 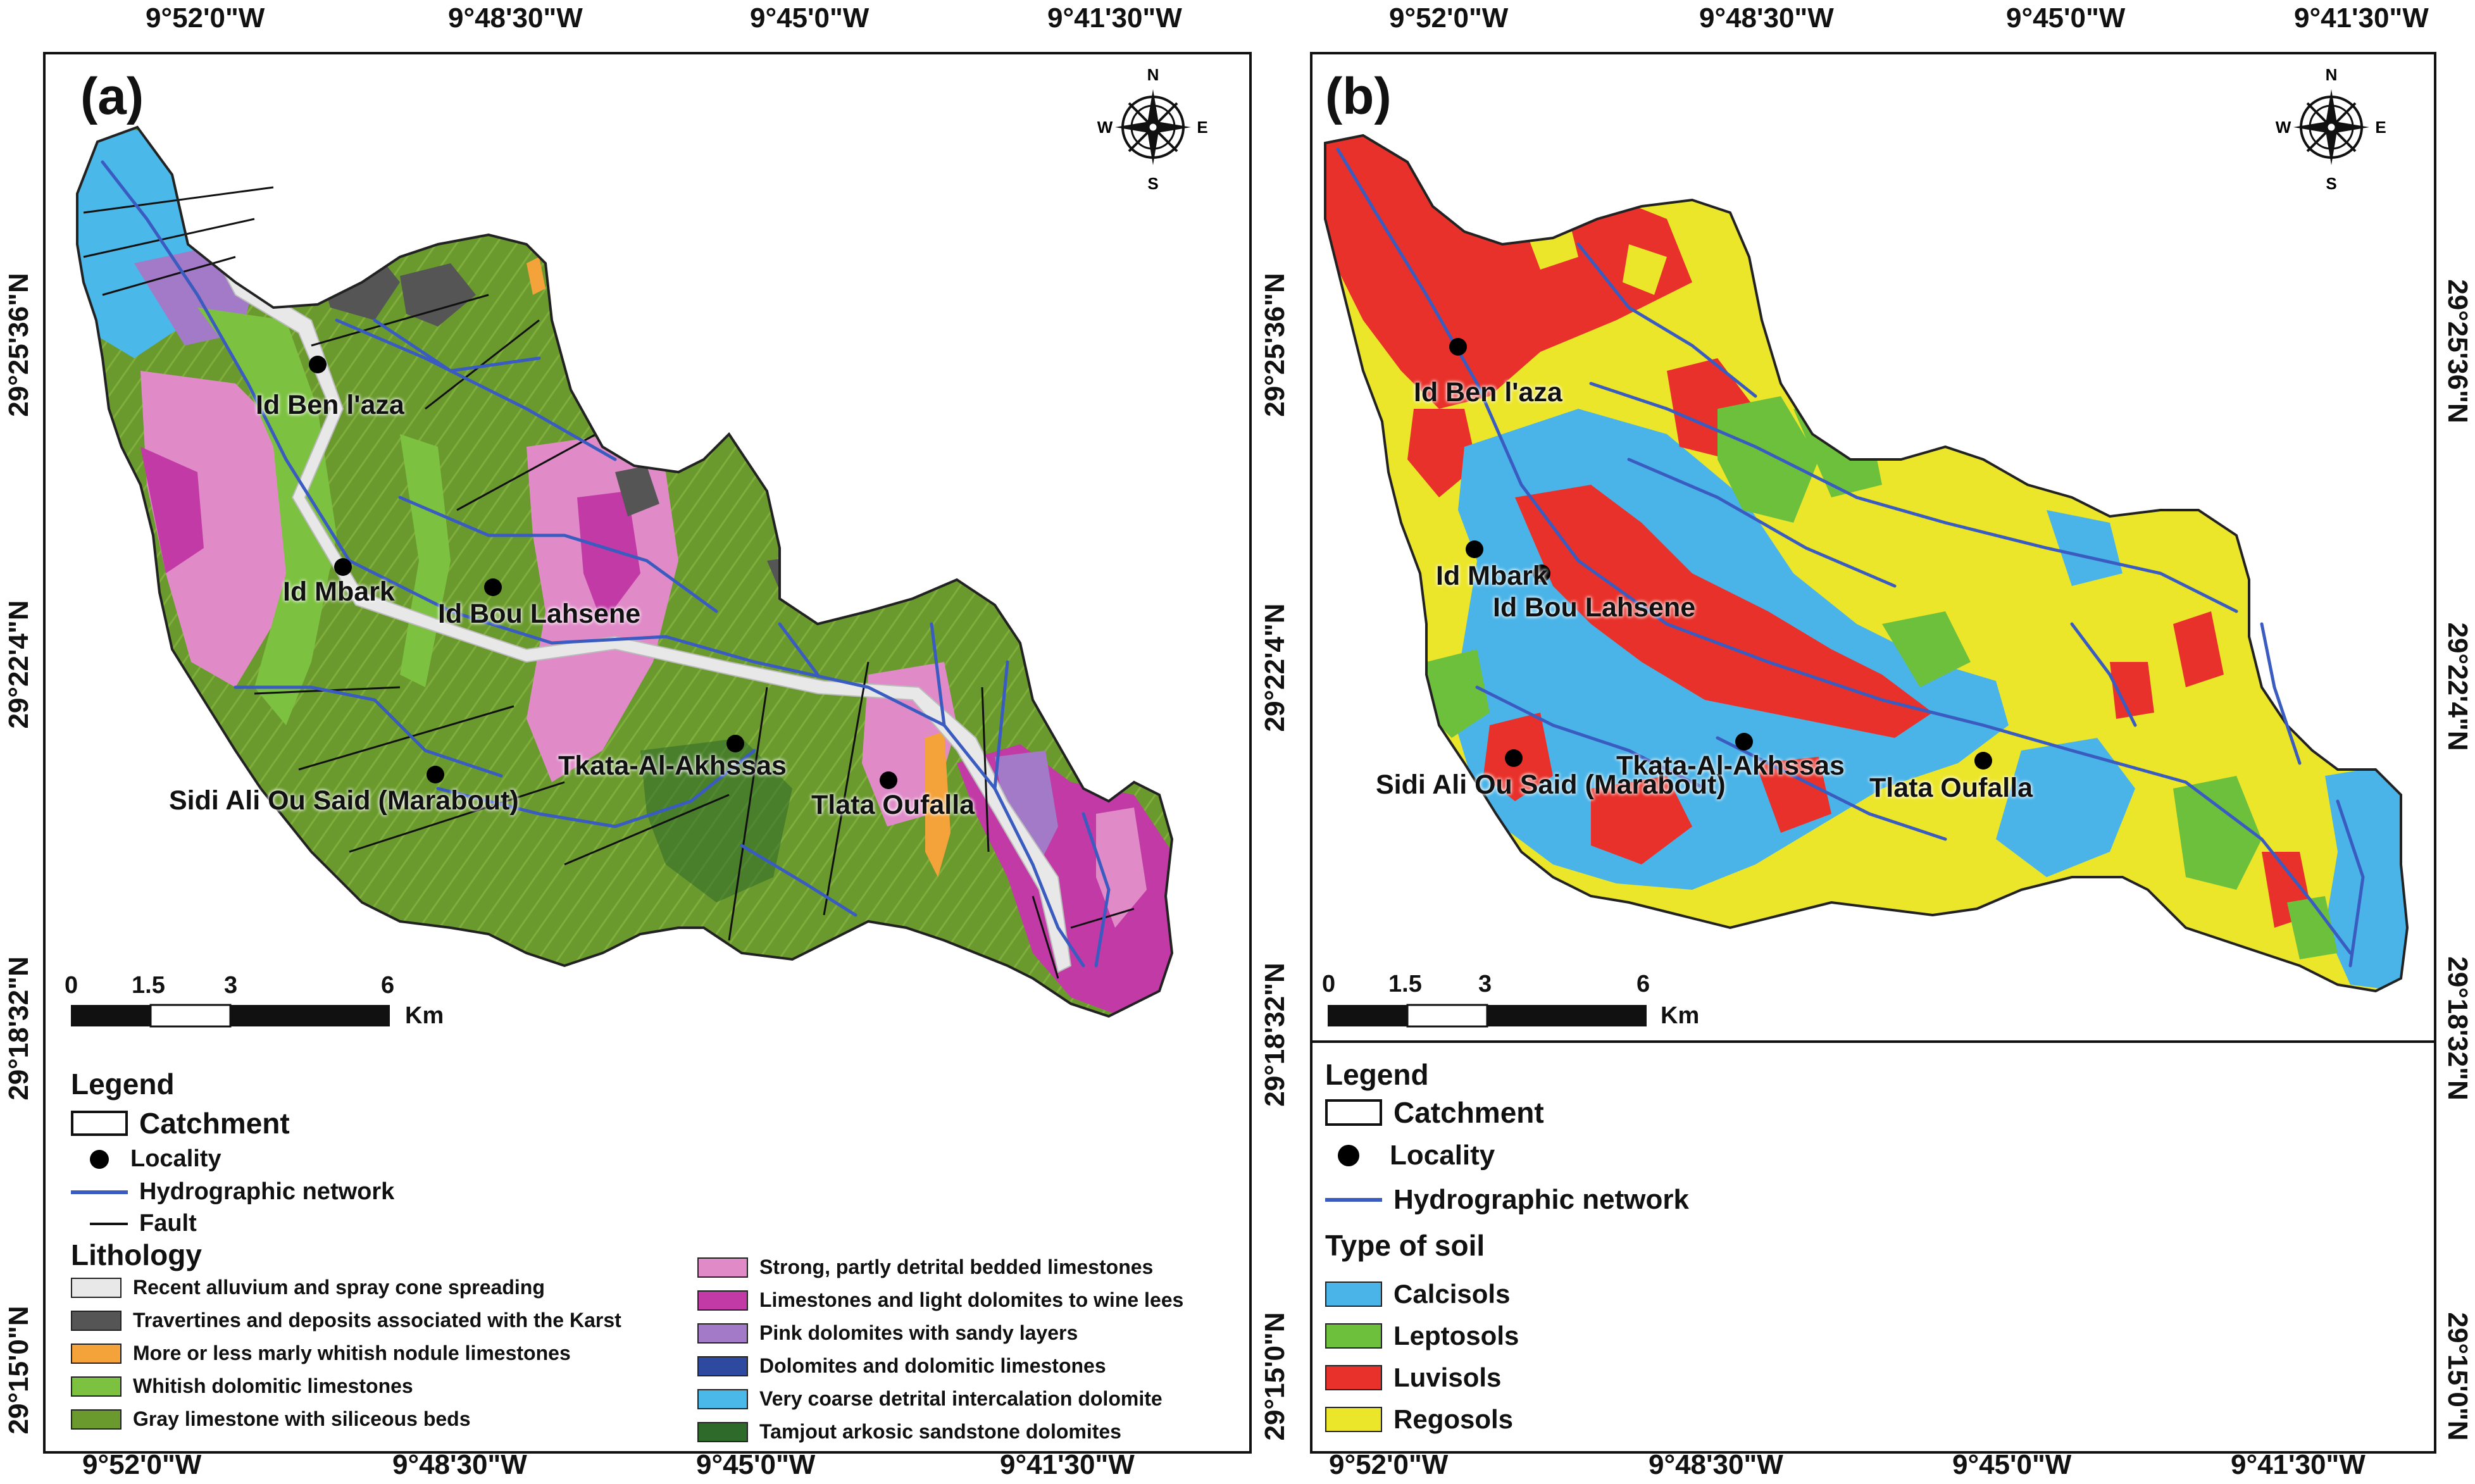 What do you see at coordinates (1488, 393) in the screenshot?
I see `locality-label-b-id-ben-laza: Id Ben l'aza` at bounding box center [1488, 393].